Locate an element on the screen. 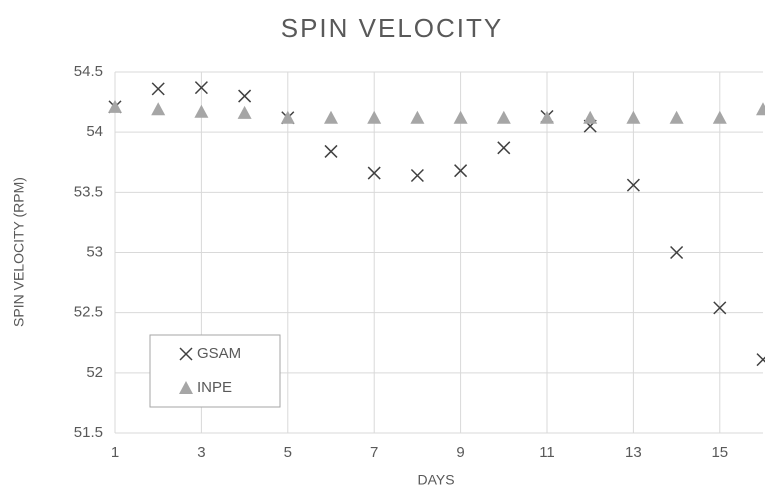 The width and height of the screenshot is (765, 494). y-tick-label: 51.5 is located at coordinates (88, 432).